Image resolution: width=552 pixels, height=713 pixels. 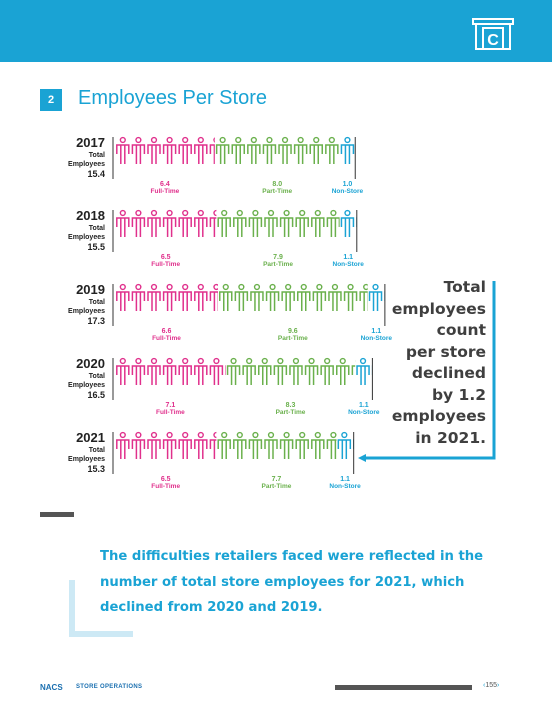 What do you see at coordinates (445, 351) in the screenshot?
I see `callout-line: per store` at bounding box center [445, 351].